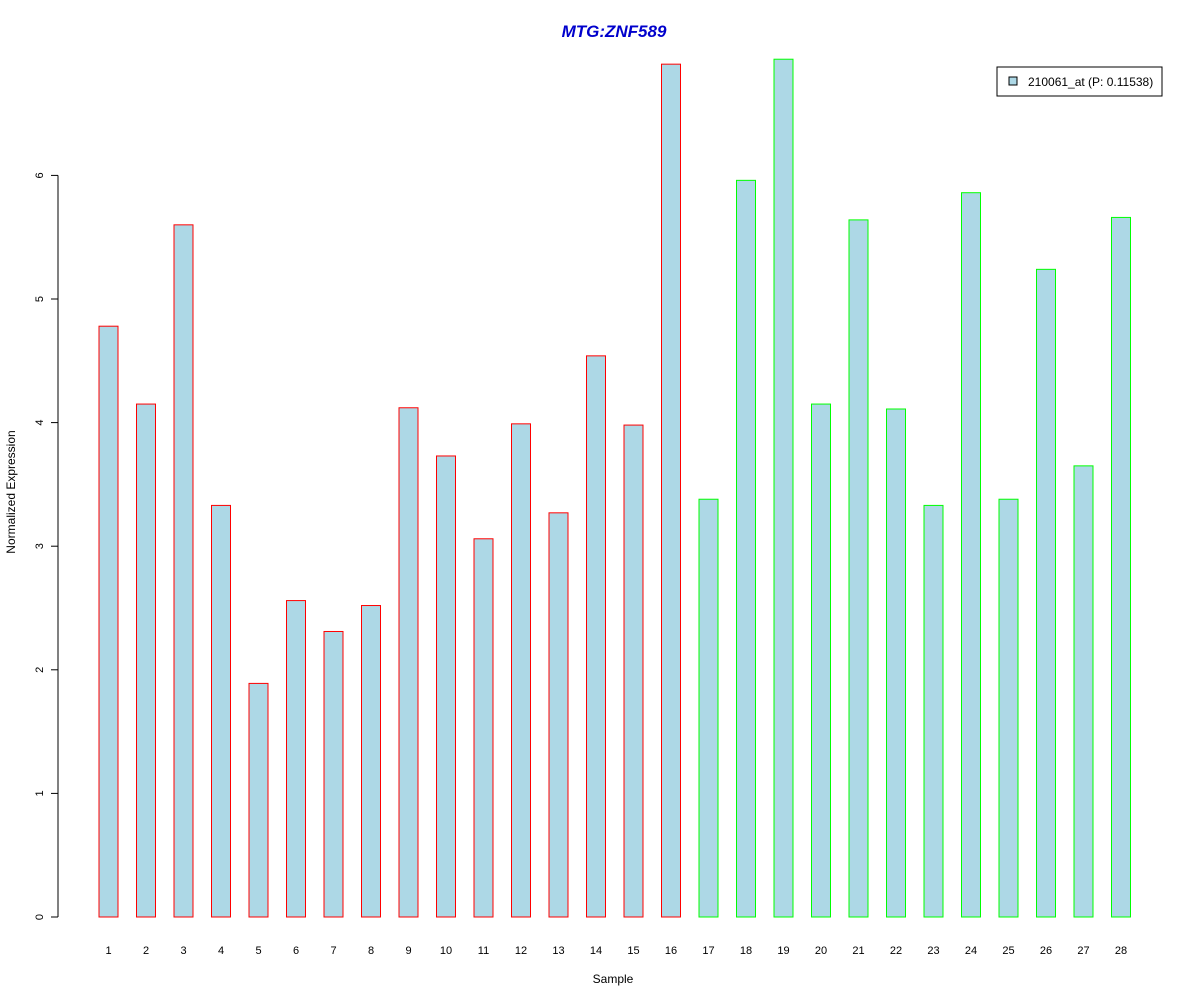 This screenshot has height=1000, width=1200. What do you see at coordinates (446, 951) in the screenshot?
I see `x-tick-label: 10` at bounding box center [446, 951].